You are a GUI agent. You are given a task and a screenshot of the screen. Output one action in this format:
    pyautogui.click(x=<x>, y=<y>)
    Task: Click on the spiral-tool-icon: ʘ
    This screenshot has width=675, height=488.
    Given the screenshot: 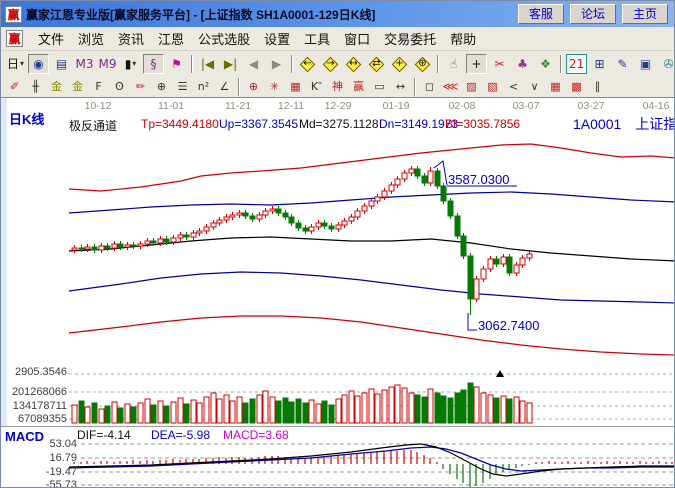 What is the action you would take?
    pyautogui.click(x=119, y=87)
    